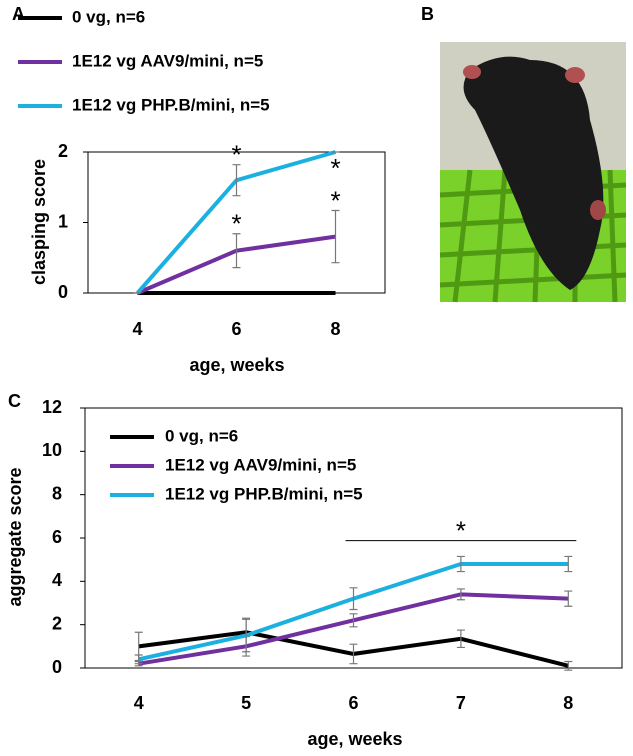 The width and height of the screenshot is (633, 756). Describe the element at coordinates (15, 536) in the screenshot. I see `y-axis-title: aggregate score` at that location.